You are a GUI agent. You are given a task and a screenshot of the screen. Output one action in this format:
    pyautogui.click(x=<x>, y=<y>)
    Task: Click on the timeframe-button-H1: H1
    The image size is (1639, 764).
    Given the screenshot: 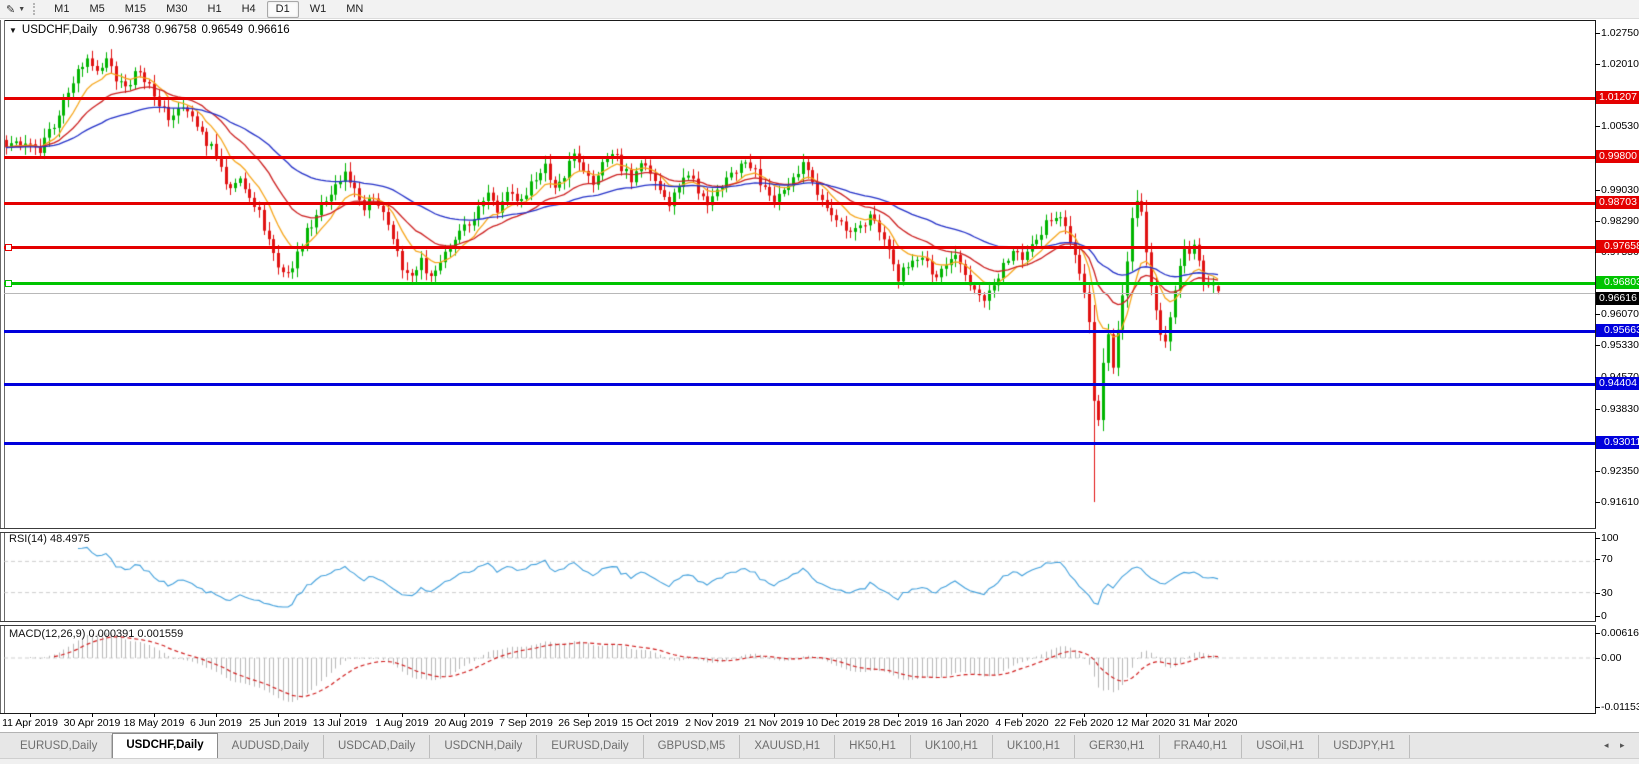 What is the action you would take?
    pyautogui.click(x=214, y=8)
    